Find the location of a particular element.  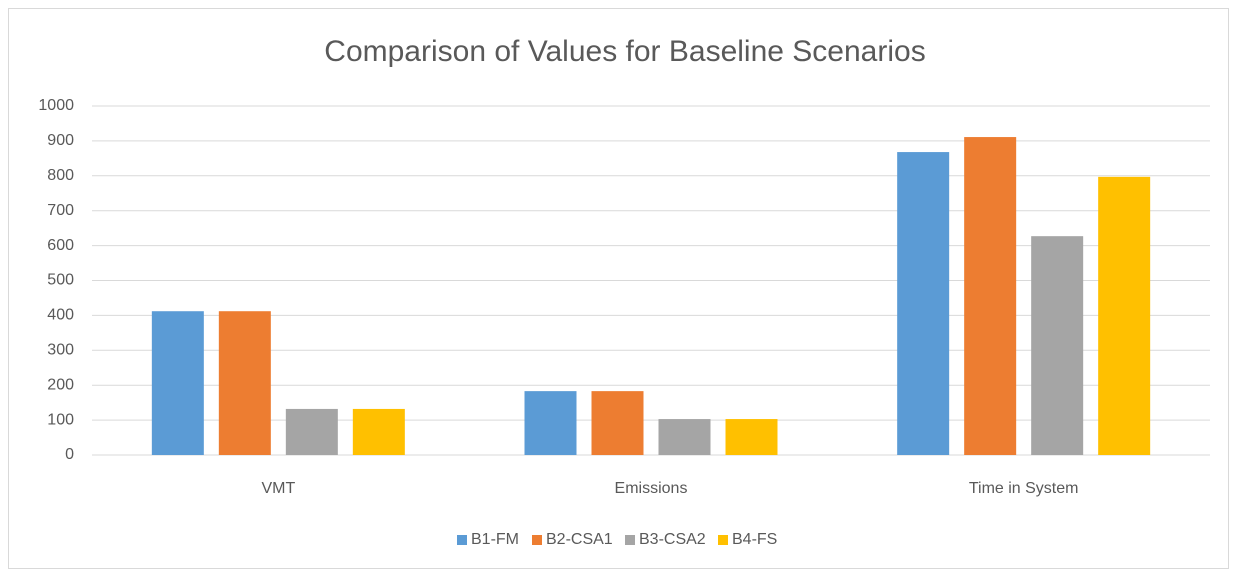

y-tick-label: 600 is located at coordinates (60, 245).